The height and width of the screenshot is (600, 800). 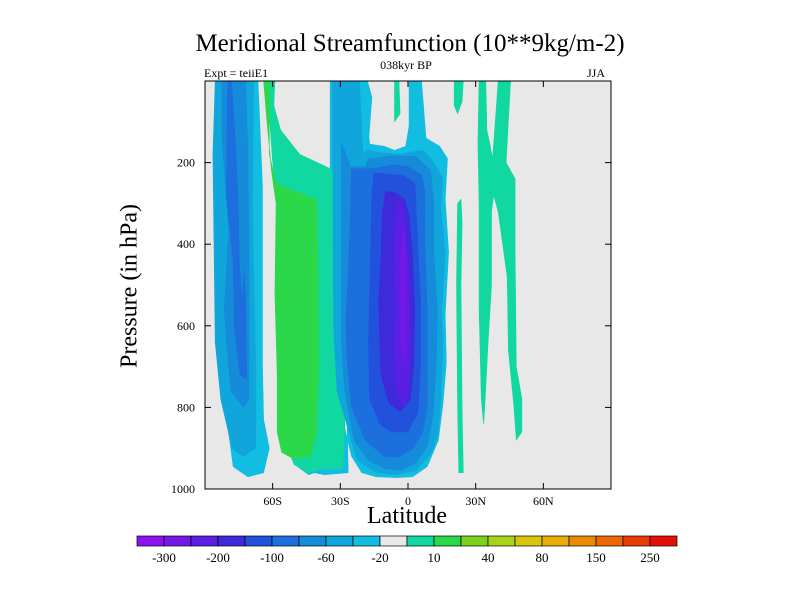 What do you see at coordinates (340, 501) in the screenshot?
I see `x-tick-label-1: 30S` at bounding box center [340, 501].